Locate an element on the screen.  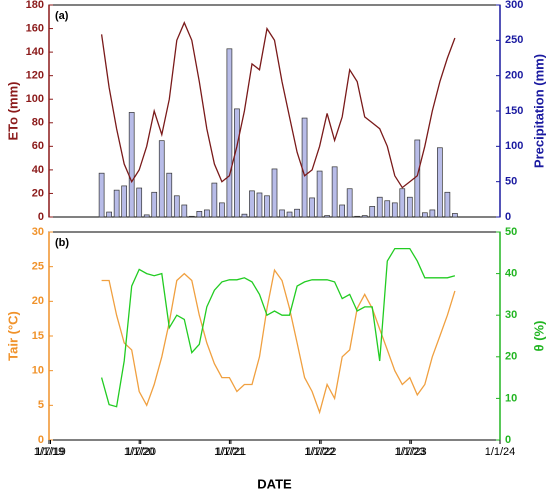
x-tick-label: 1/1/21 is located at coordinates (229, 452).